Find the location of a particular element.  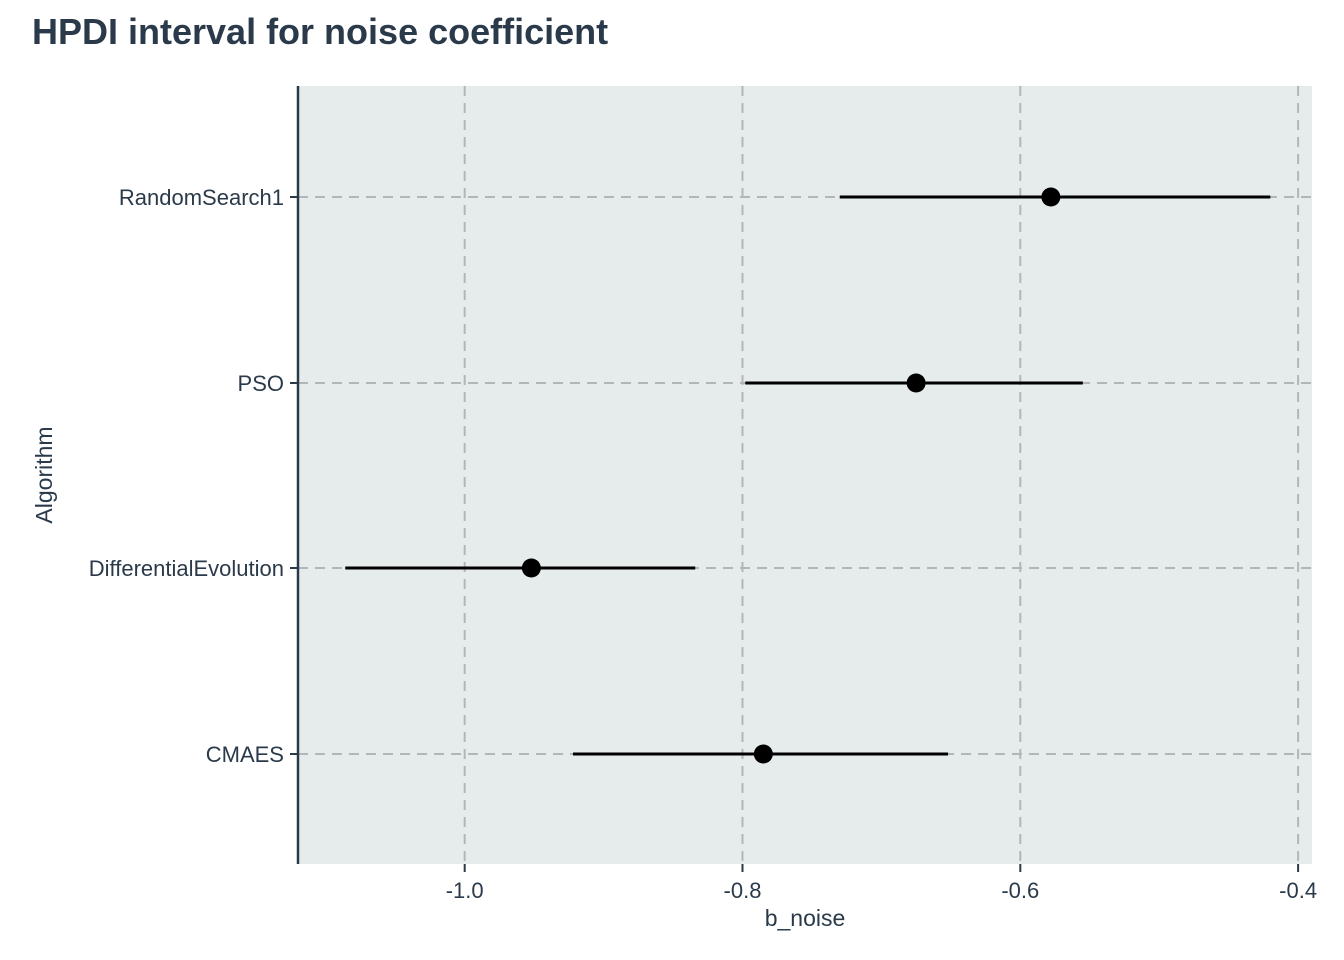

x-tick-label: -1.0 is located at coordinates (465, 890).